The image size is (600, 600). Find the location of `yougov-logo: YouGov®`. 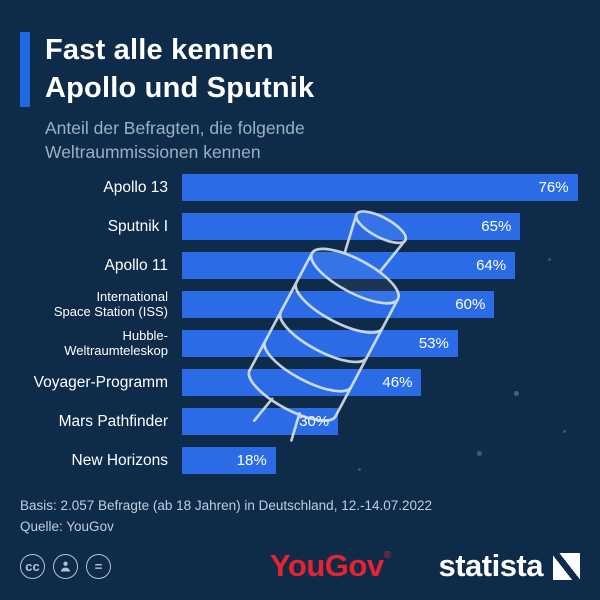

yougov-logo: YouGov® is located at coordinates (330, 566).